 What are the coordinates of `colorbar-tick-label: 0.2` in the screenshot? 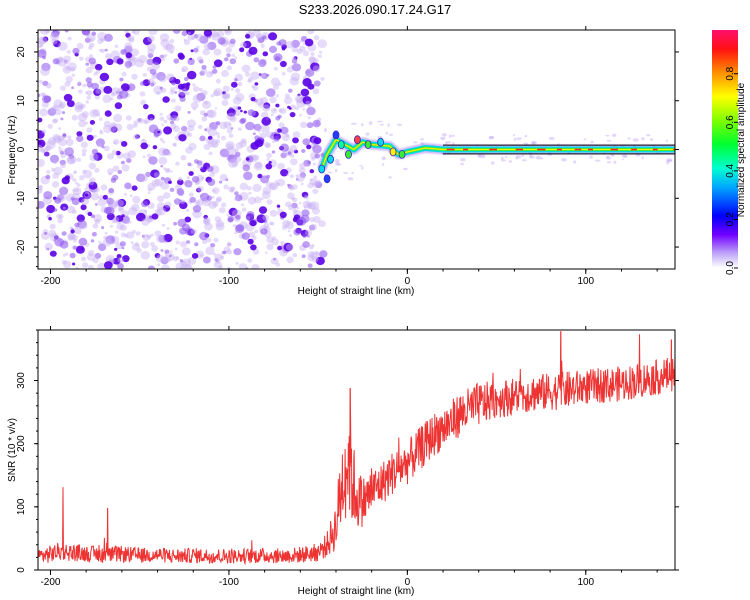 It's located at (730, 219).